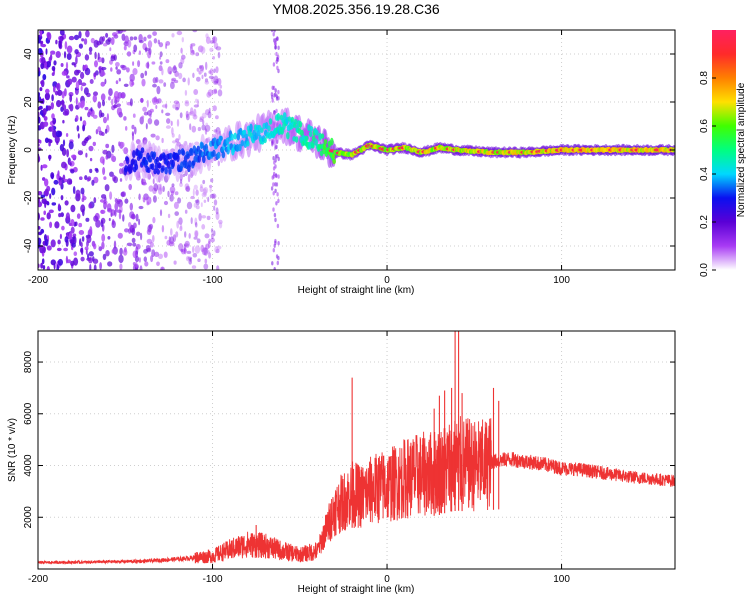  What do you see at coordinates (704, 222) in the screenshot?
I see `colorbar-tick-label: 0.2` at bounding box center [704, 222].